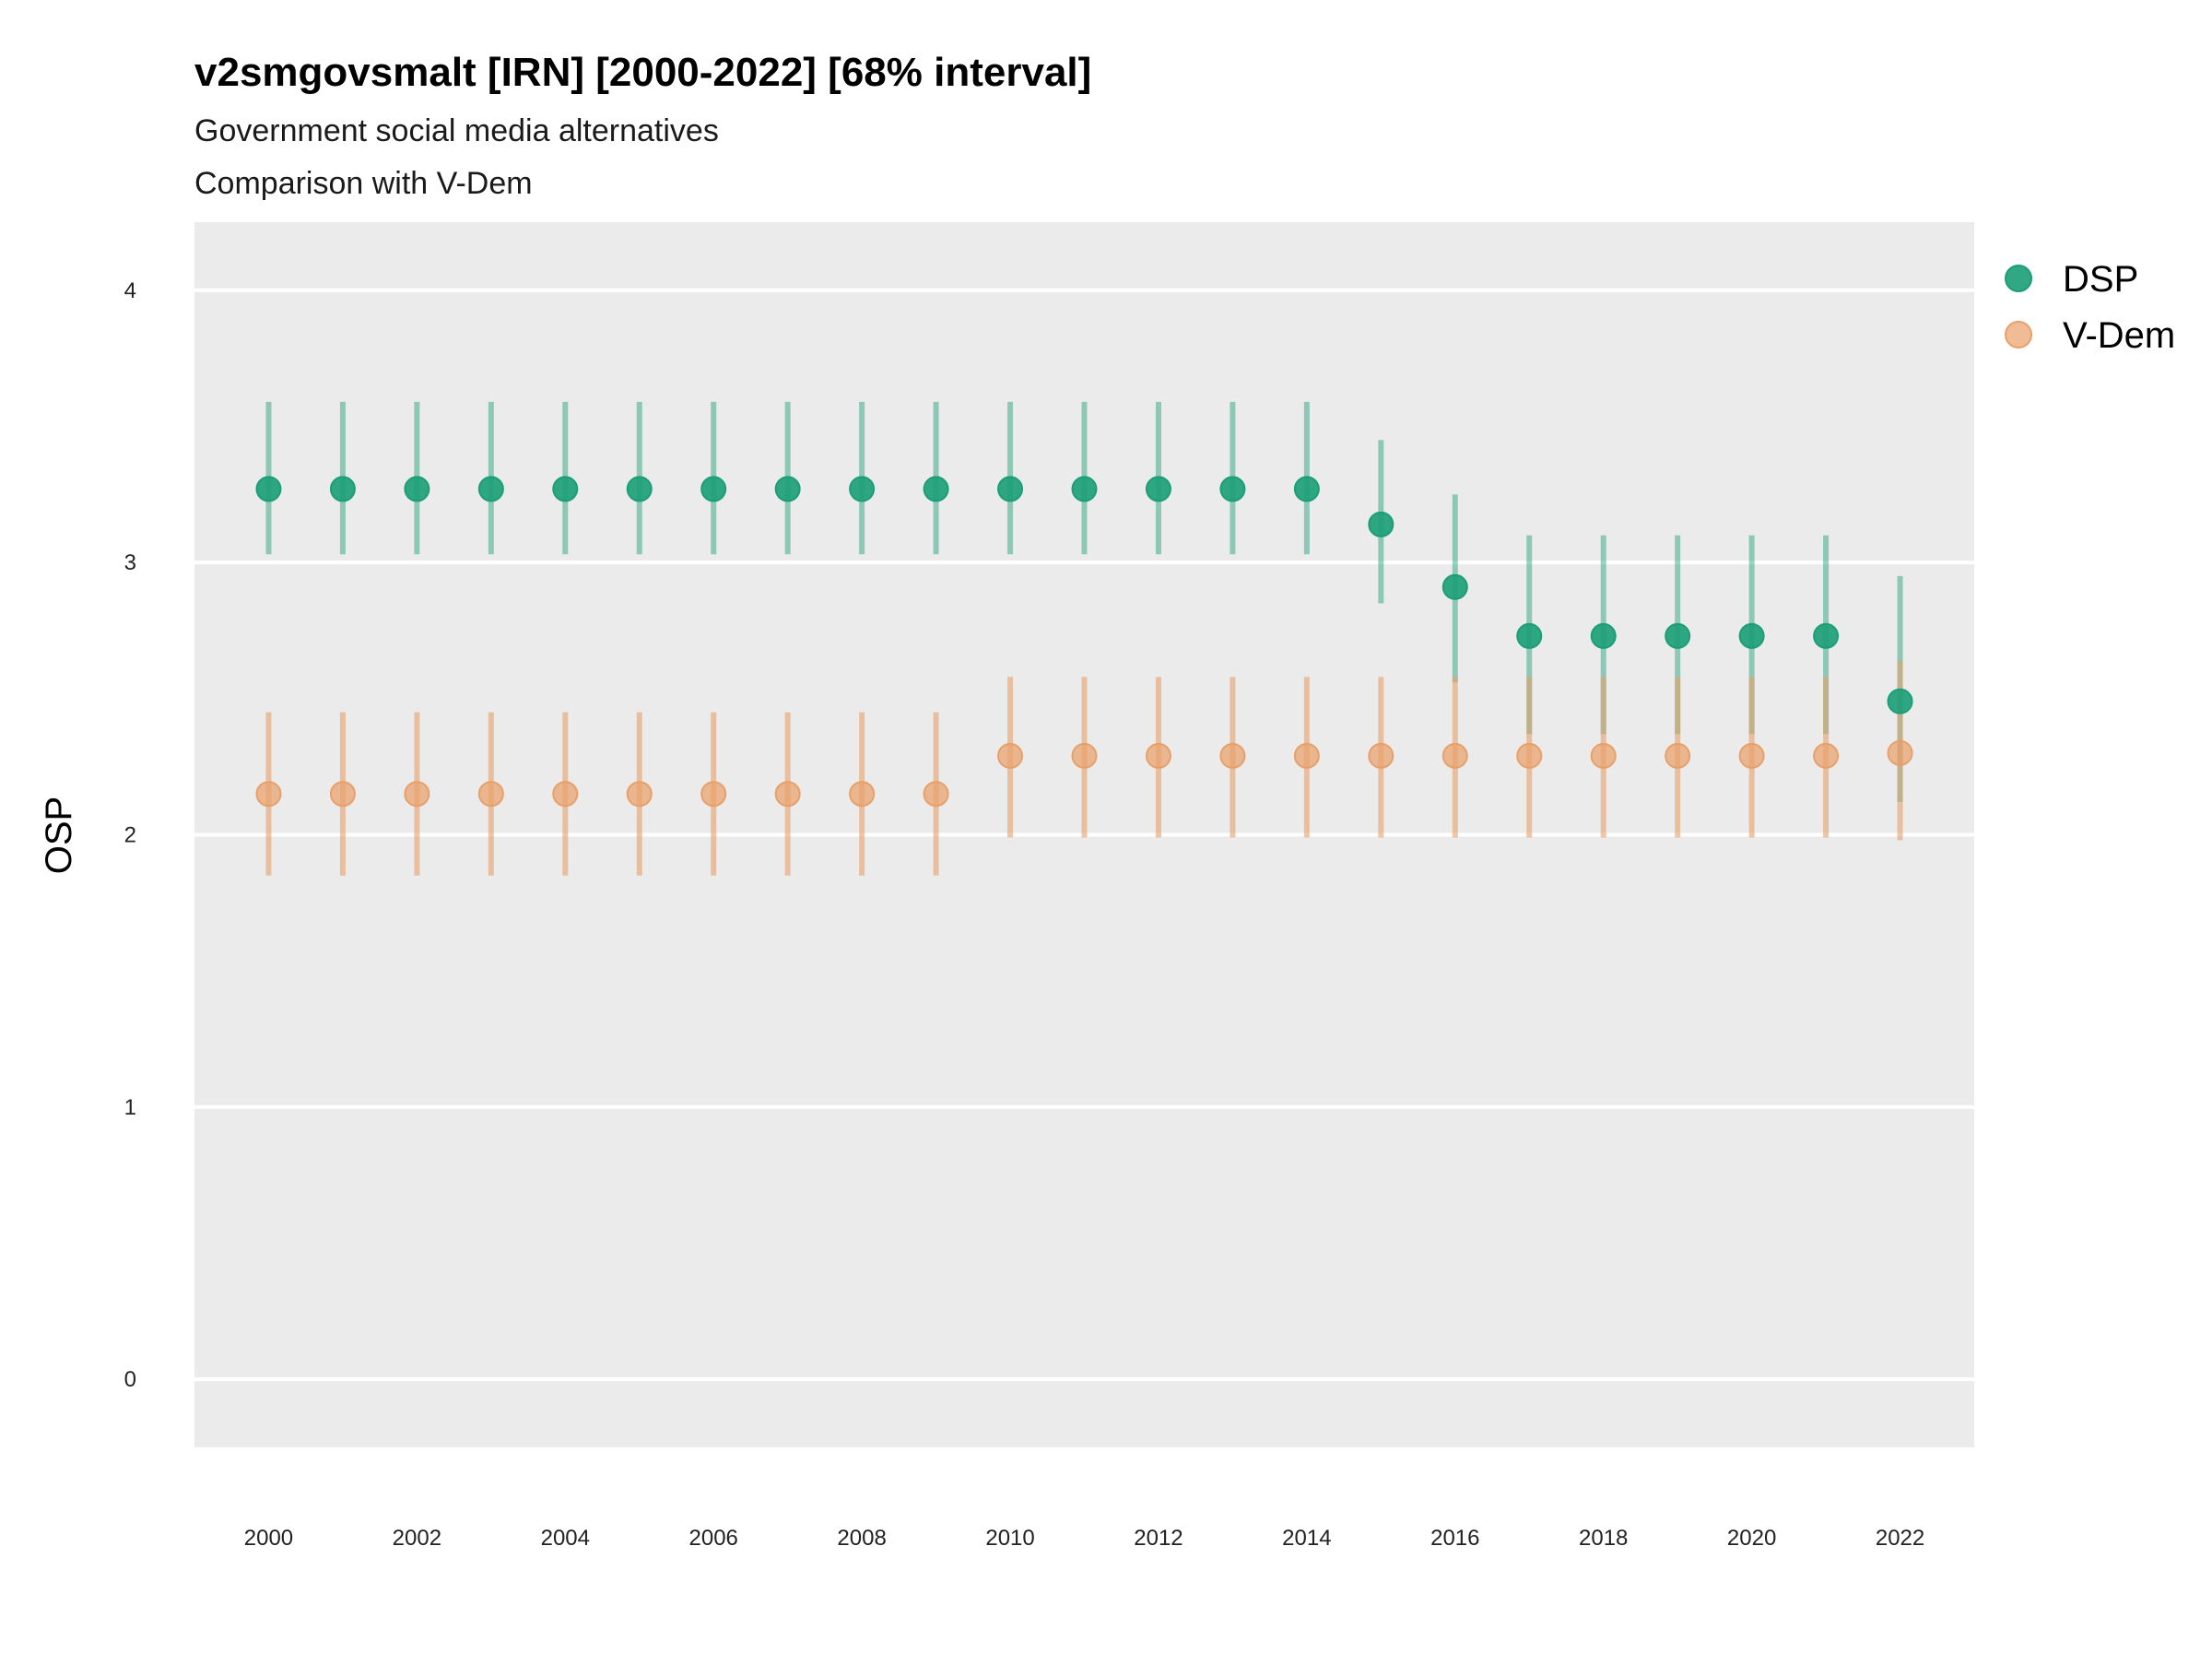 This screenshot has width=2212, height=1664. What do you see at coordinates (130, 562) in the screenshot?
I see `y-tick-label: 3` at bounding box center [130, 562].